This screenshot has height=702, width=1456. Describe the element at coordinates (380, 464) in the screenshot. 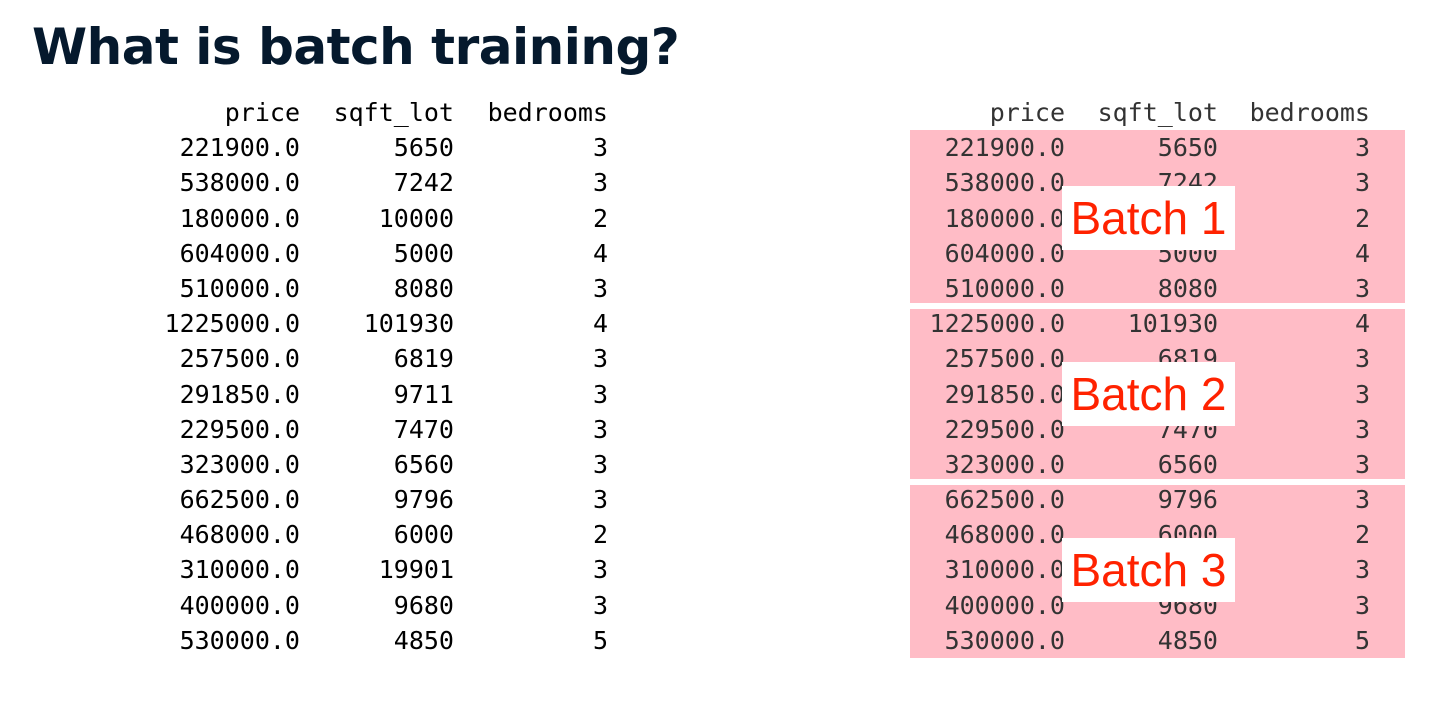

I see `table-row: 323000.0 6560 3` at that location.